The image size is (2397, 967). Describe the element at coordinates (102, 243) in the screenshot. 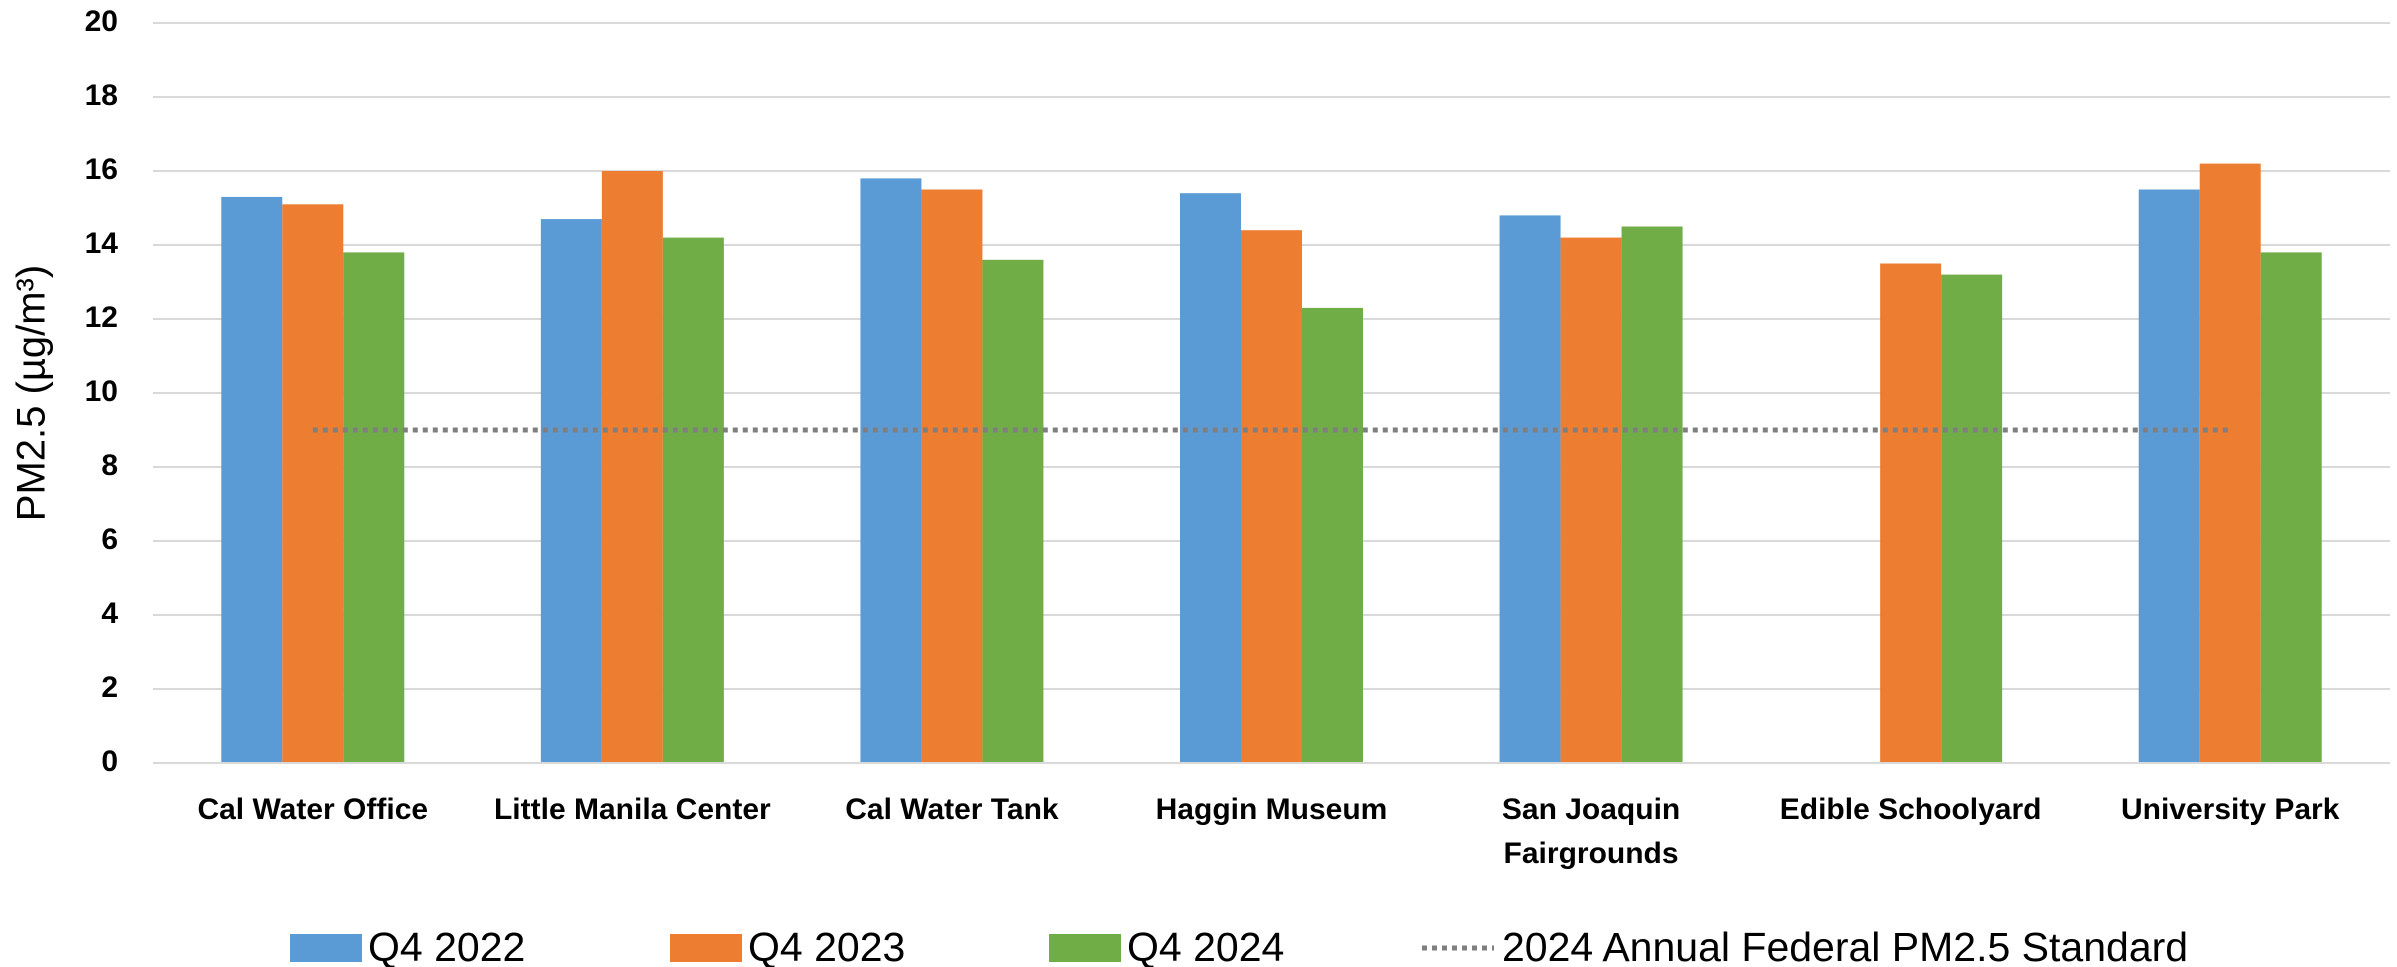

I see `y-tick-label: 14` at that location.